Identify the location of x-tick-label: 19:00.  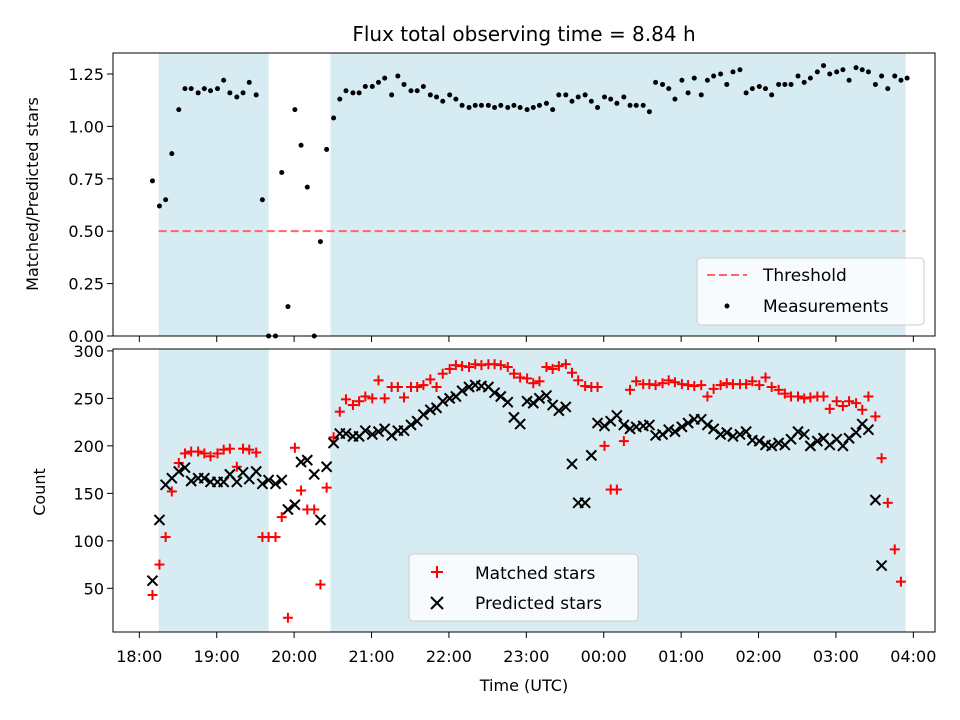
(217, 656).